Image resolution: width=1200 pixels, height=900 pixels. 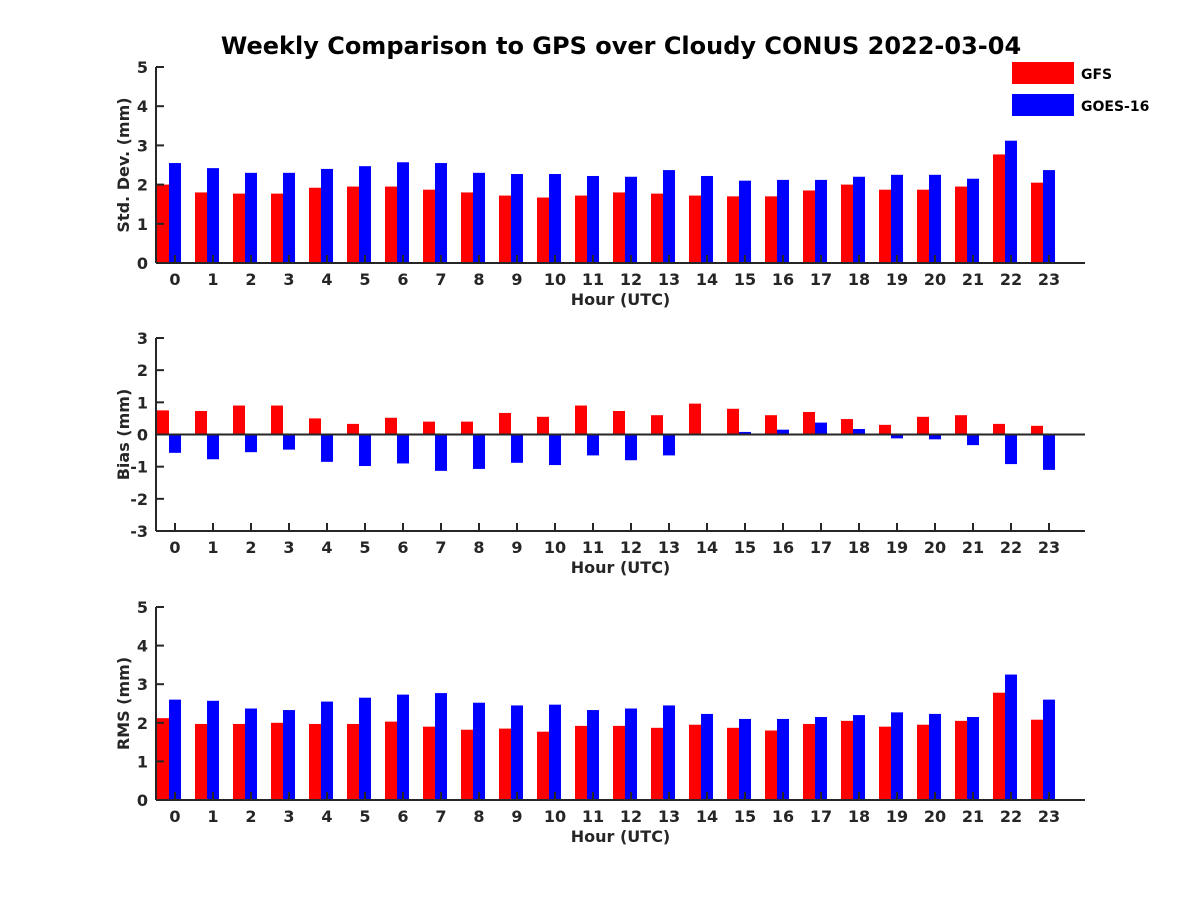 What do you see at coordinates (897, 547) in the screenshot?
I see `bias-xtick-label: 19` at bounding box center [897, 547].